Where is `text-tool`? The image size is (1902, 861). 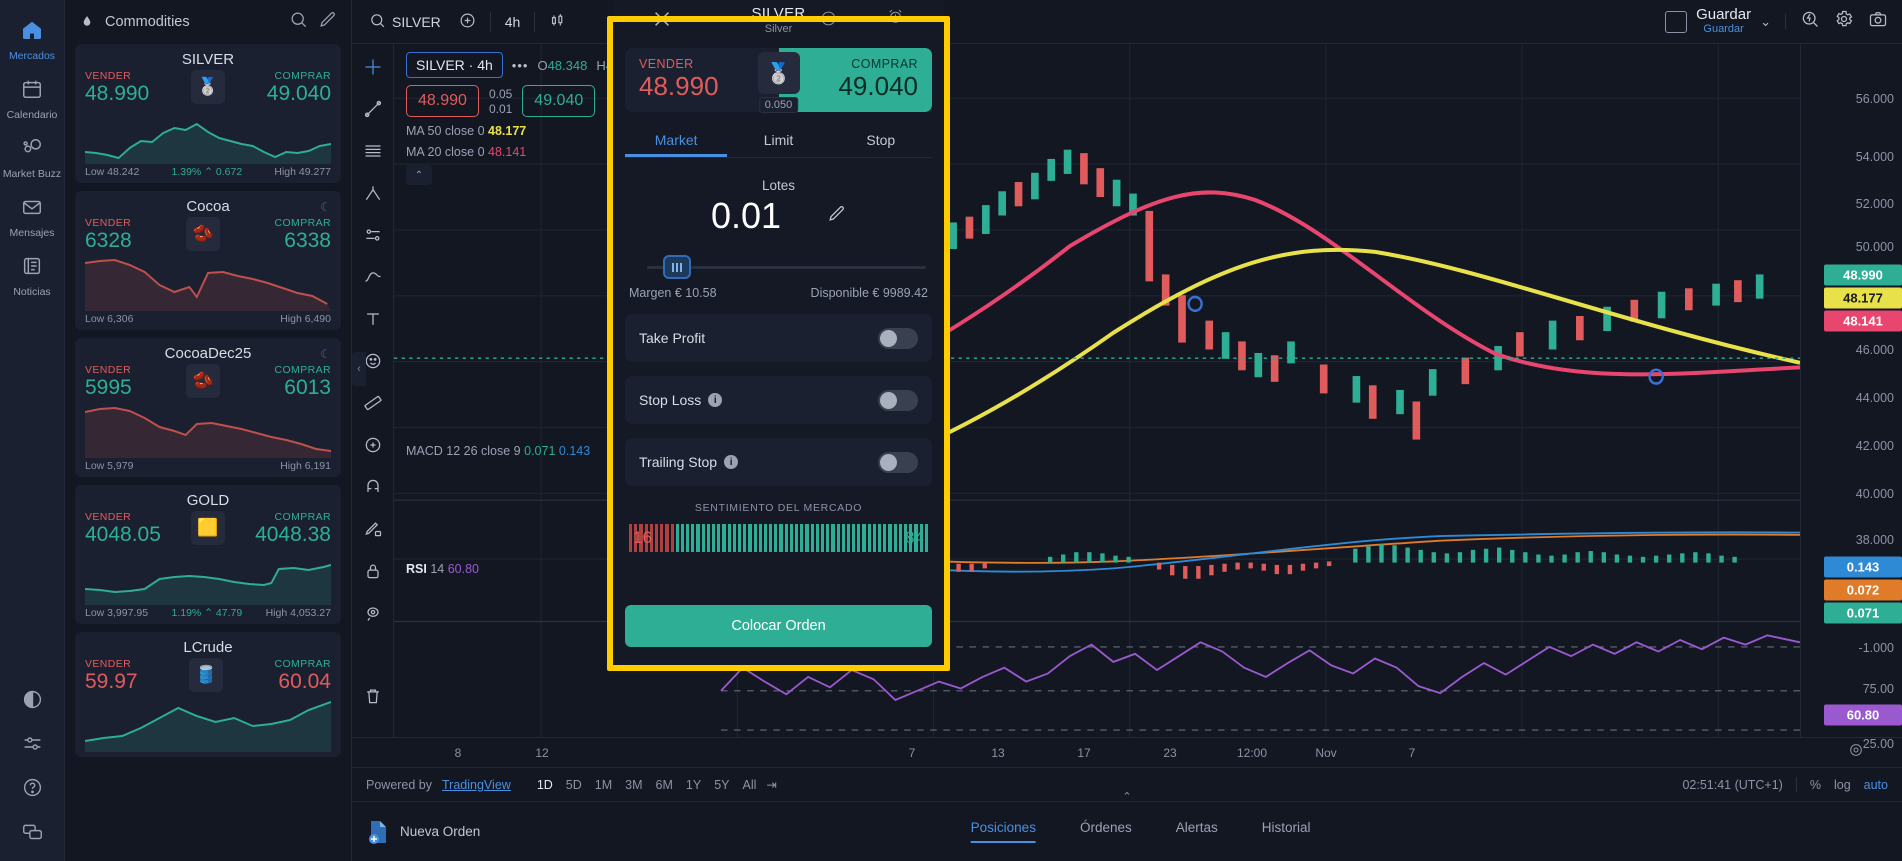 text-tool is located at coordinates (373, 319).